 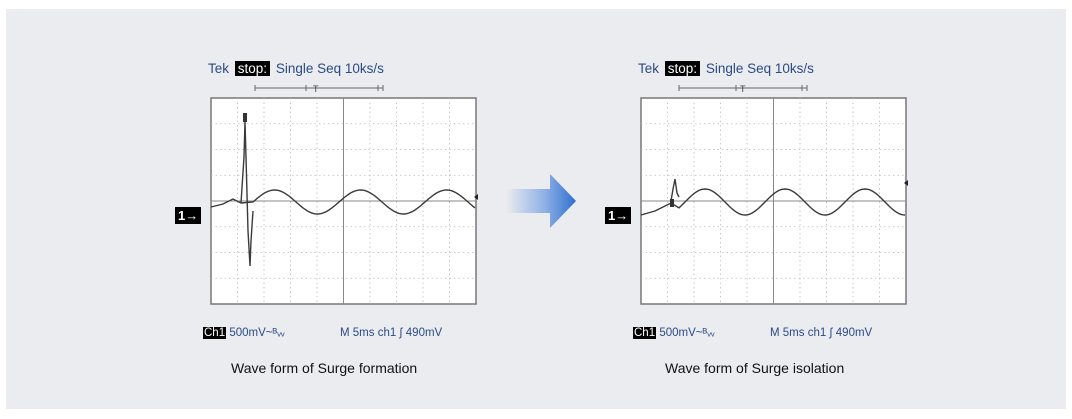 What do you see at coordinates (755, 368) in the screenshot?
I see `caption-isolation: Wave form of Surge isolation` at bounding box center [755, 368].